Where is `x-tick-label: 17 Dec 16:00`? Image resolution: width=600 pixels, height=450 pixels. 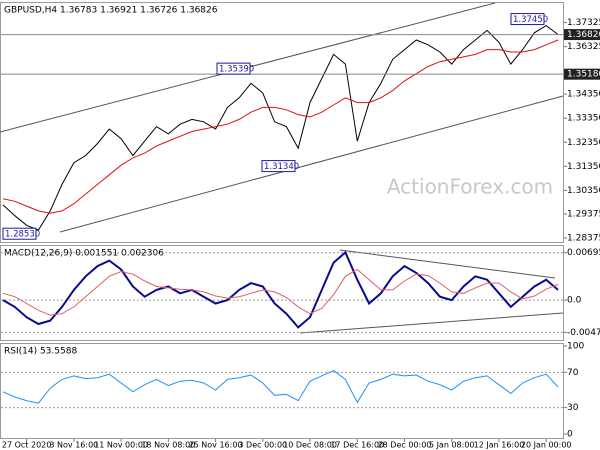 x-tick-label: 17 Dec 16:00 is located at coordinates (357, 445).